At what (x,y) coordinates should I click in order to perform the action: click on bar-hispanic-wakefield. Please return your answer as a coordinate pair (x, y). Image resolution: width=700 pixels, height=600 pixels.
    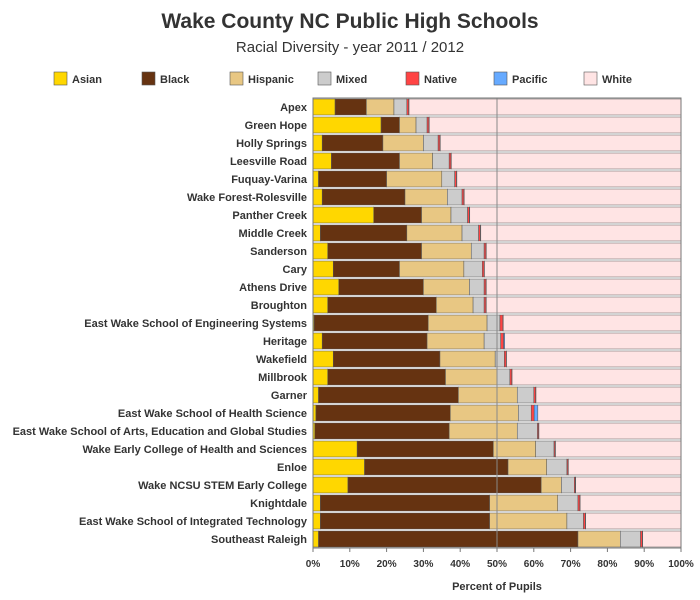
    Looking at the image, I should click on (467, 359).